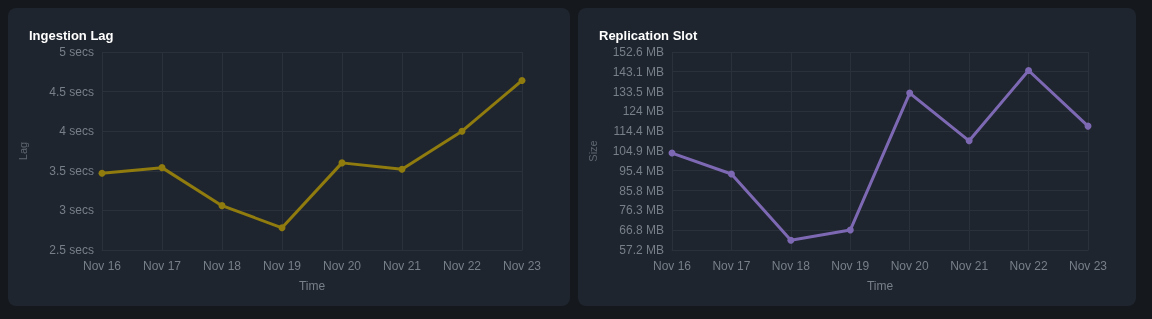 The image size is (1152, 319). What do you see at coordinates (643, 111) in the screenshot?
I see `y-tick-label: 124 MB` at bounding box center [643, 111].